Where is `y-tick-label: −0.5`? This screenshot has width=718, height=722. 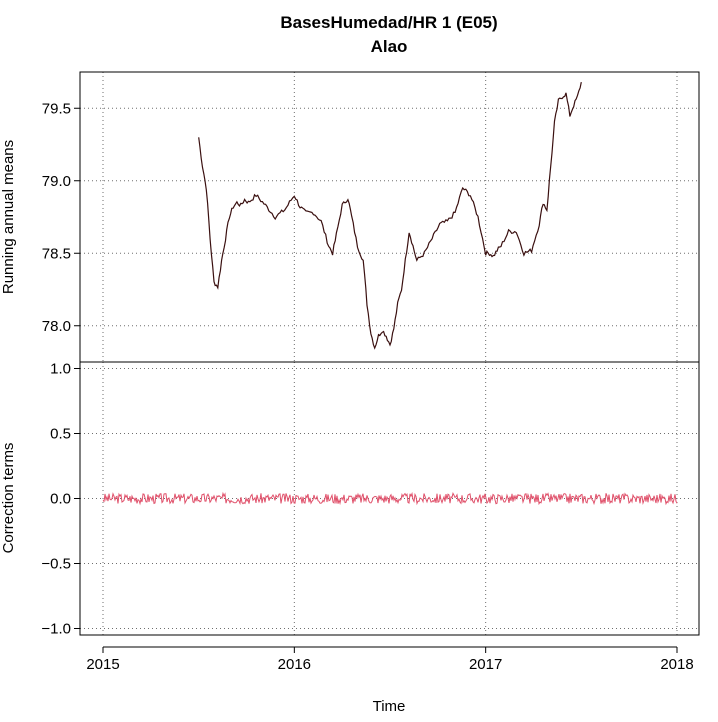
y-tick-label: −0.5 is located at coordinates (56, 564).